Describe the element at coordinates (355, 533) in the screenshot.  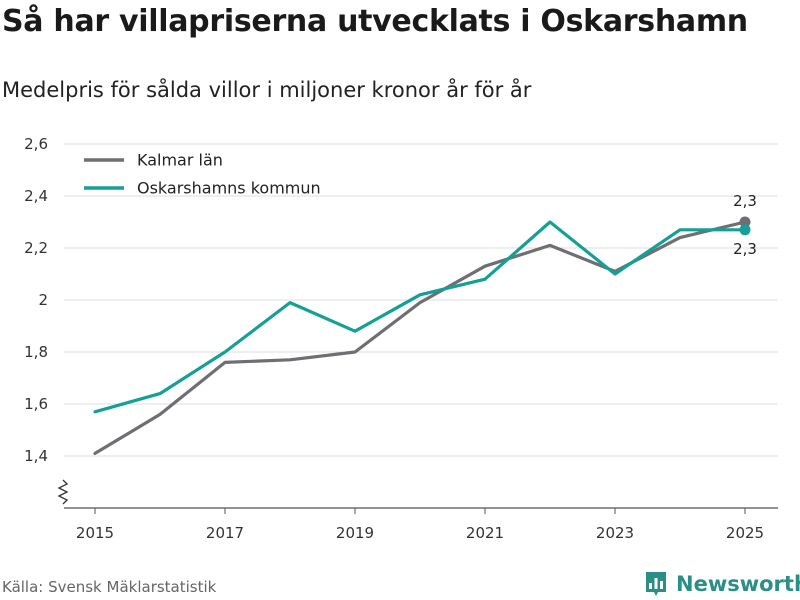
I see `x-tick-label: 2019` at that location.